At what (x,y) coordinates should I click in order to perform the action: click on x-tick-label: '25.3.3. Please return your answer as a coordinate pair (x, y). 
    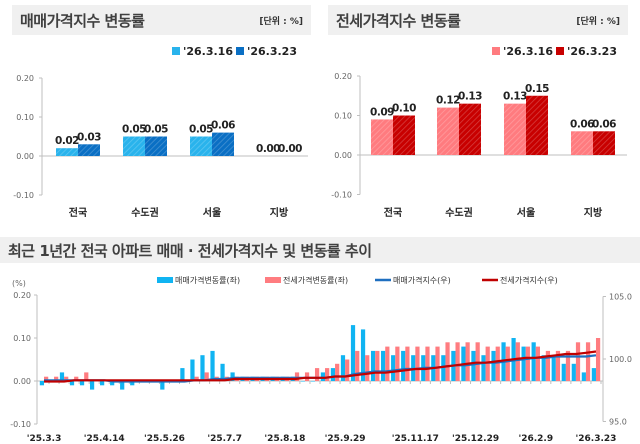
    Looking at the image, I should click on (44, 439).